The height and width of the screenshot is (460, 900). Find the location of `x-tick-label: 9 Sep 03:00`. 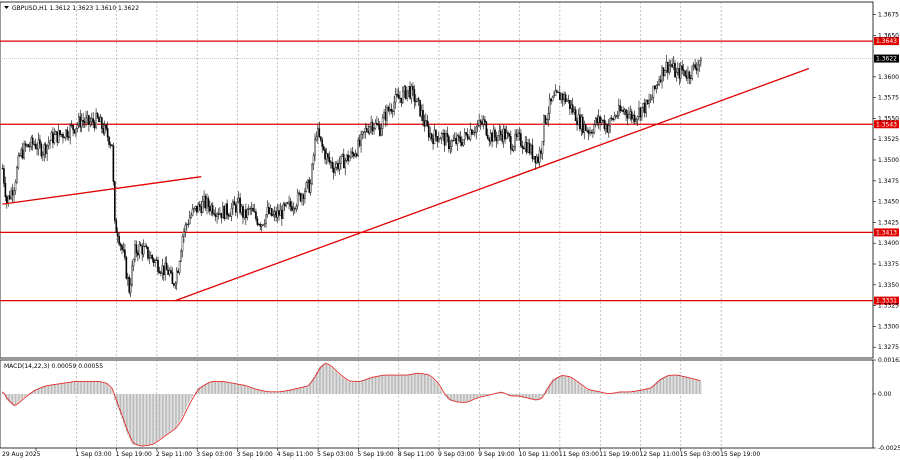

x-tick-label: 9 Sep 03:00 is located at coordinates (456, 454).